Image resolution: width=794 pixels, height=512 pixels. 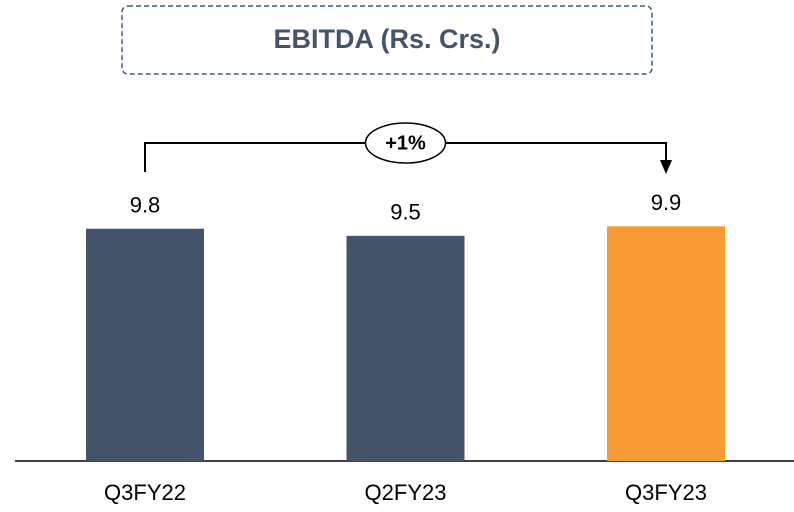 What do you see at coordinates (666, 492) in the screenshot?
I see `x-tick-label: Q3FY23` at bounding box center [666, 492].